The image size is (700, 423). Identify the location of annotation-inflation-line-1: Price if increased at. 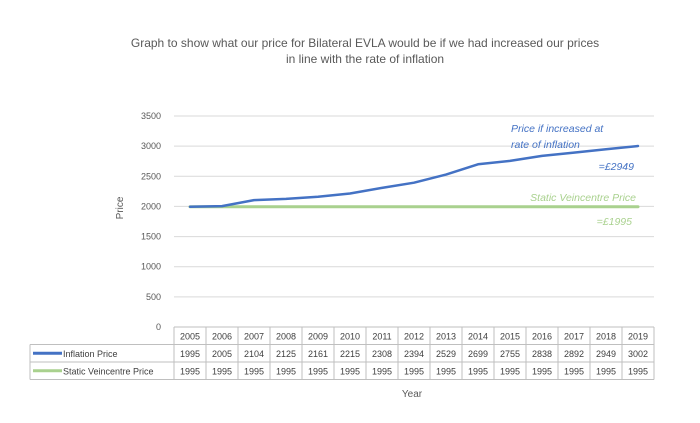
(557, 129).